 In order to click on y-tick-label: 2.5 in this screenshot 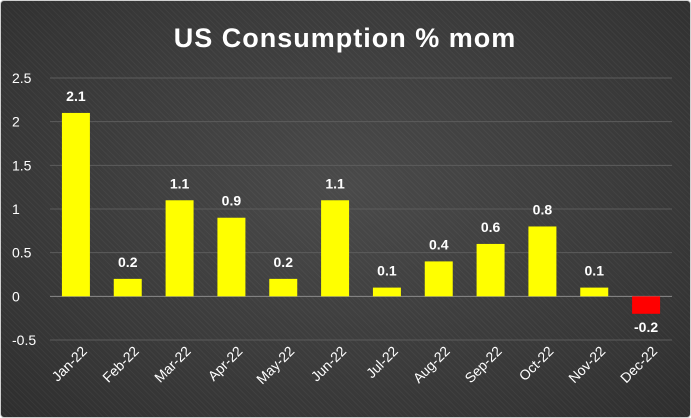, I will do `click(22, 78)`.